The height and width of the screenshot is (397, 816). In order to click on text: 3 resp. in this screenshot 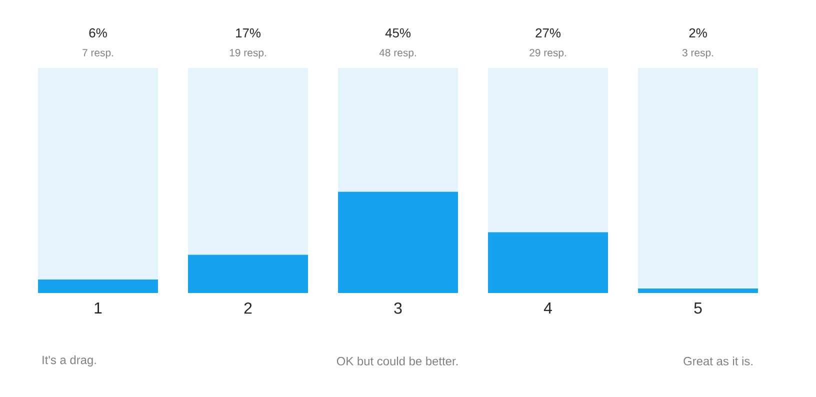, I will do `click(698, 53)`.